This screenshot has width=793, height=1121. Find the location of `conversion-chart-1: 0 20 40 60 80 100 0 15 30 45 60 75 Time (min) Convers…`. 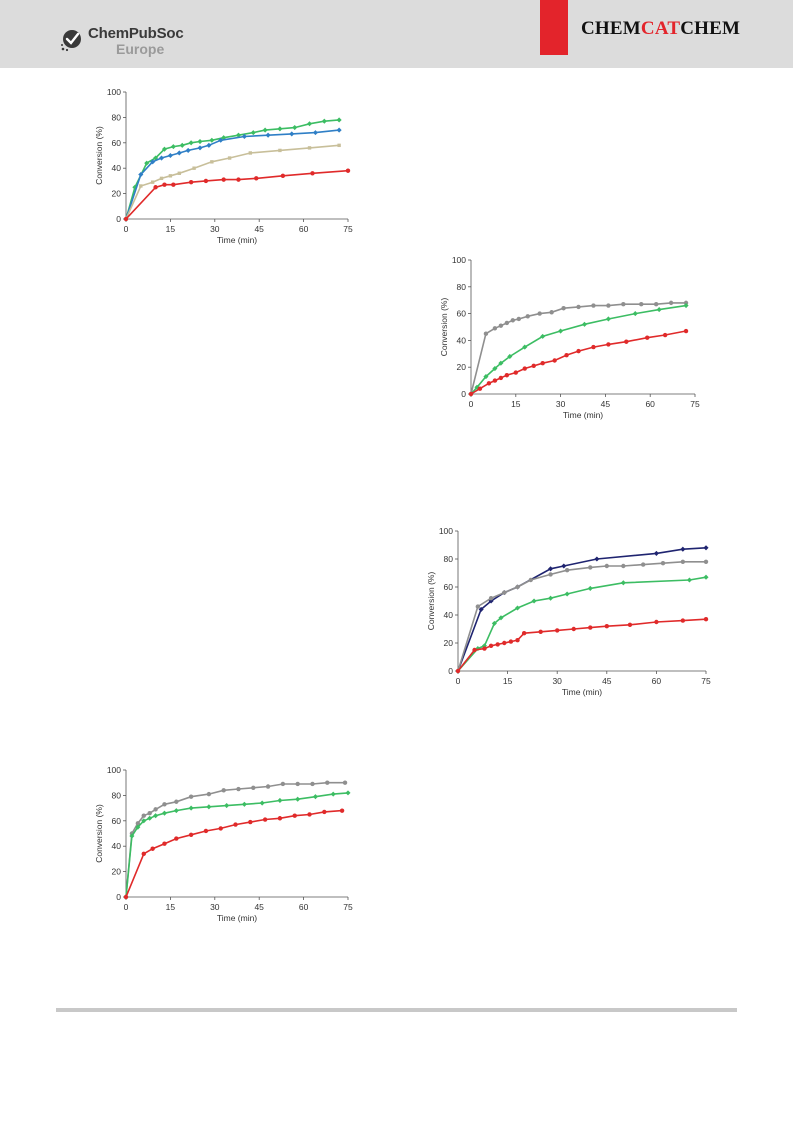

conversion-chart-1: 0 20 40 60 80 100 0 15 30 45 60 75 Time (min) Convers… is located at coordinates (223, 166).